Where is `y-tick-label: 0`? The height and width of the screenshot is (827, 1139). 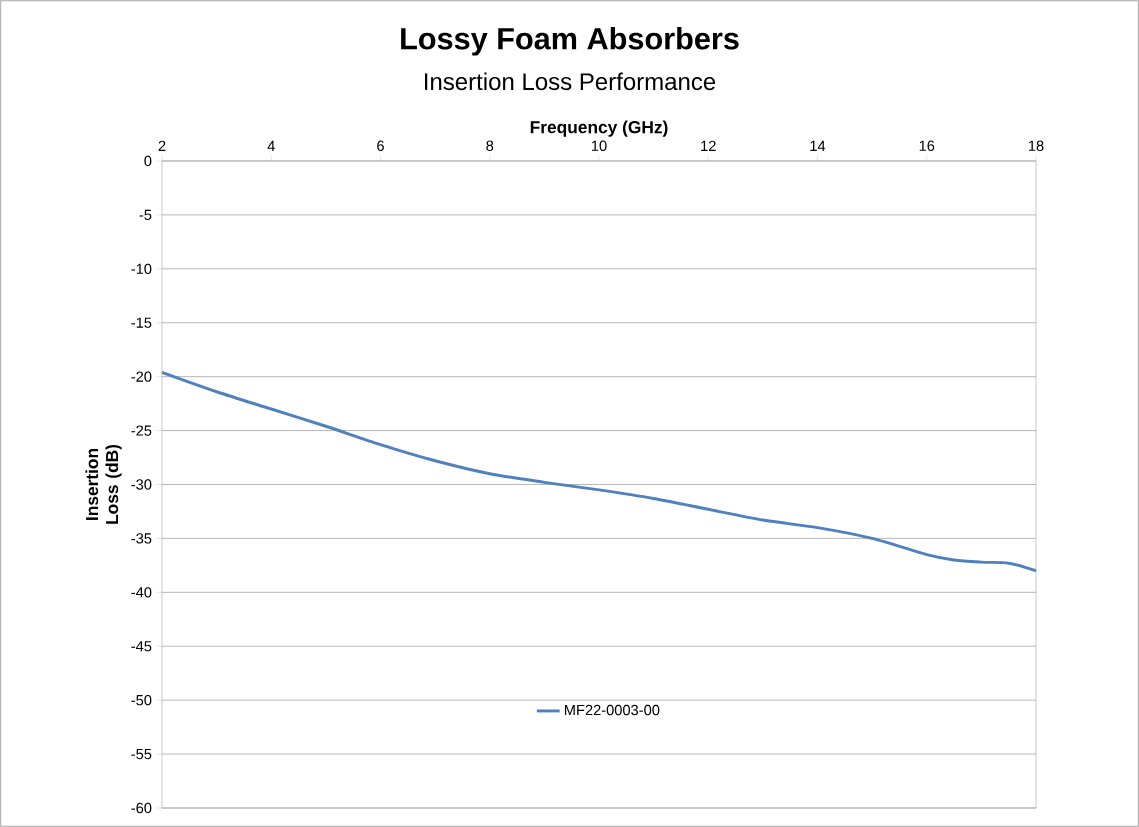
y-tick-label: 0 is located at coordinates (148, 161).